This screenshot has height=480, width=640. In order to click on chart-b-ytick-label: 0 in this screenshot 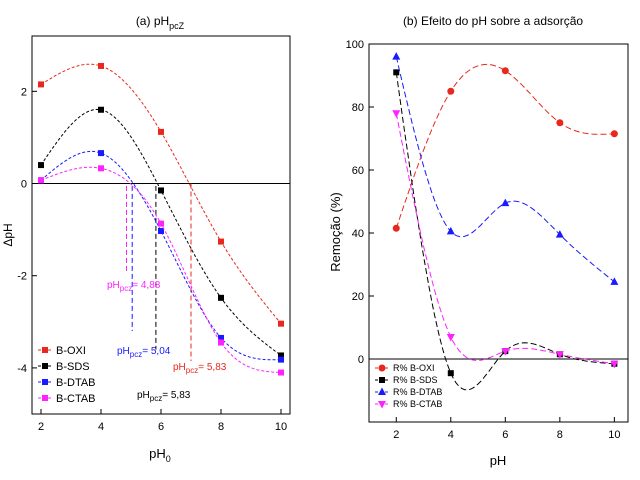, I will do `click(361, 360)`.